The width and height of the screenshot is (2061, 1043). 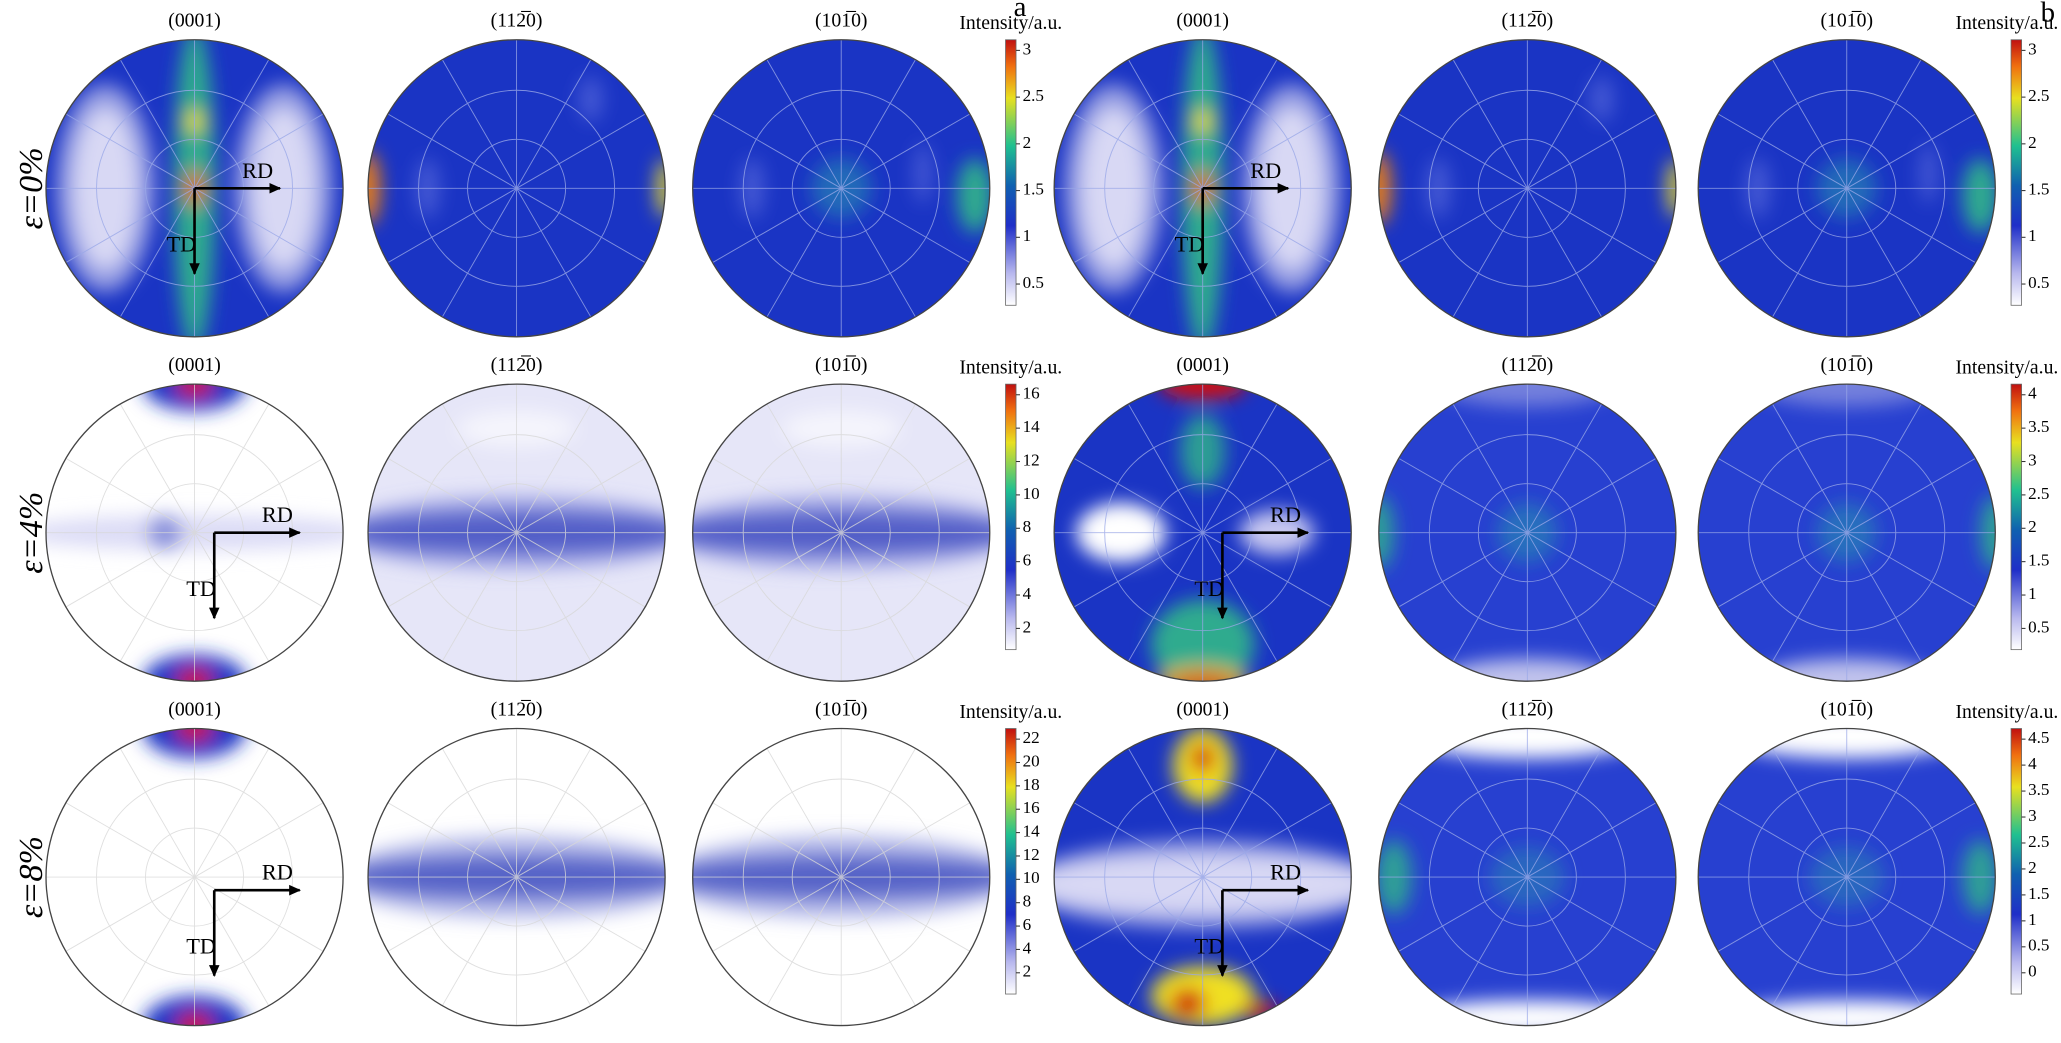 I want to click on colorbar-tick-label: 3, so click(x=2032, y=815).